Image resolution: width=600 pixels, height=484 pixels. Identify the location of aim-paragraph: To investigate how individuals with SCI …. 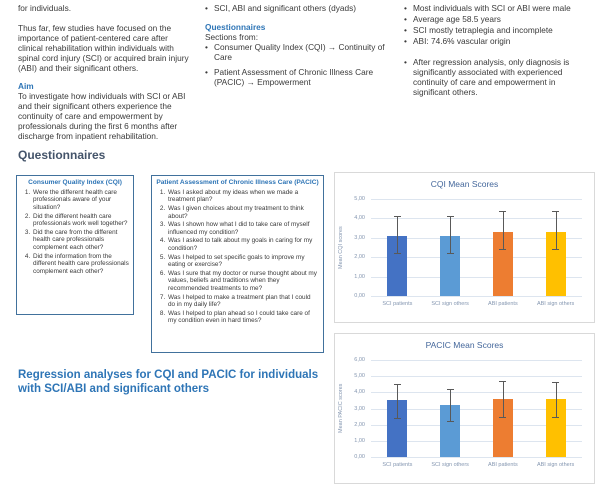
(102, 116).